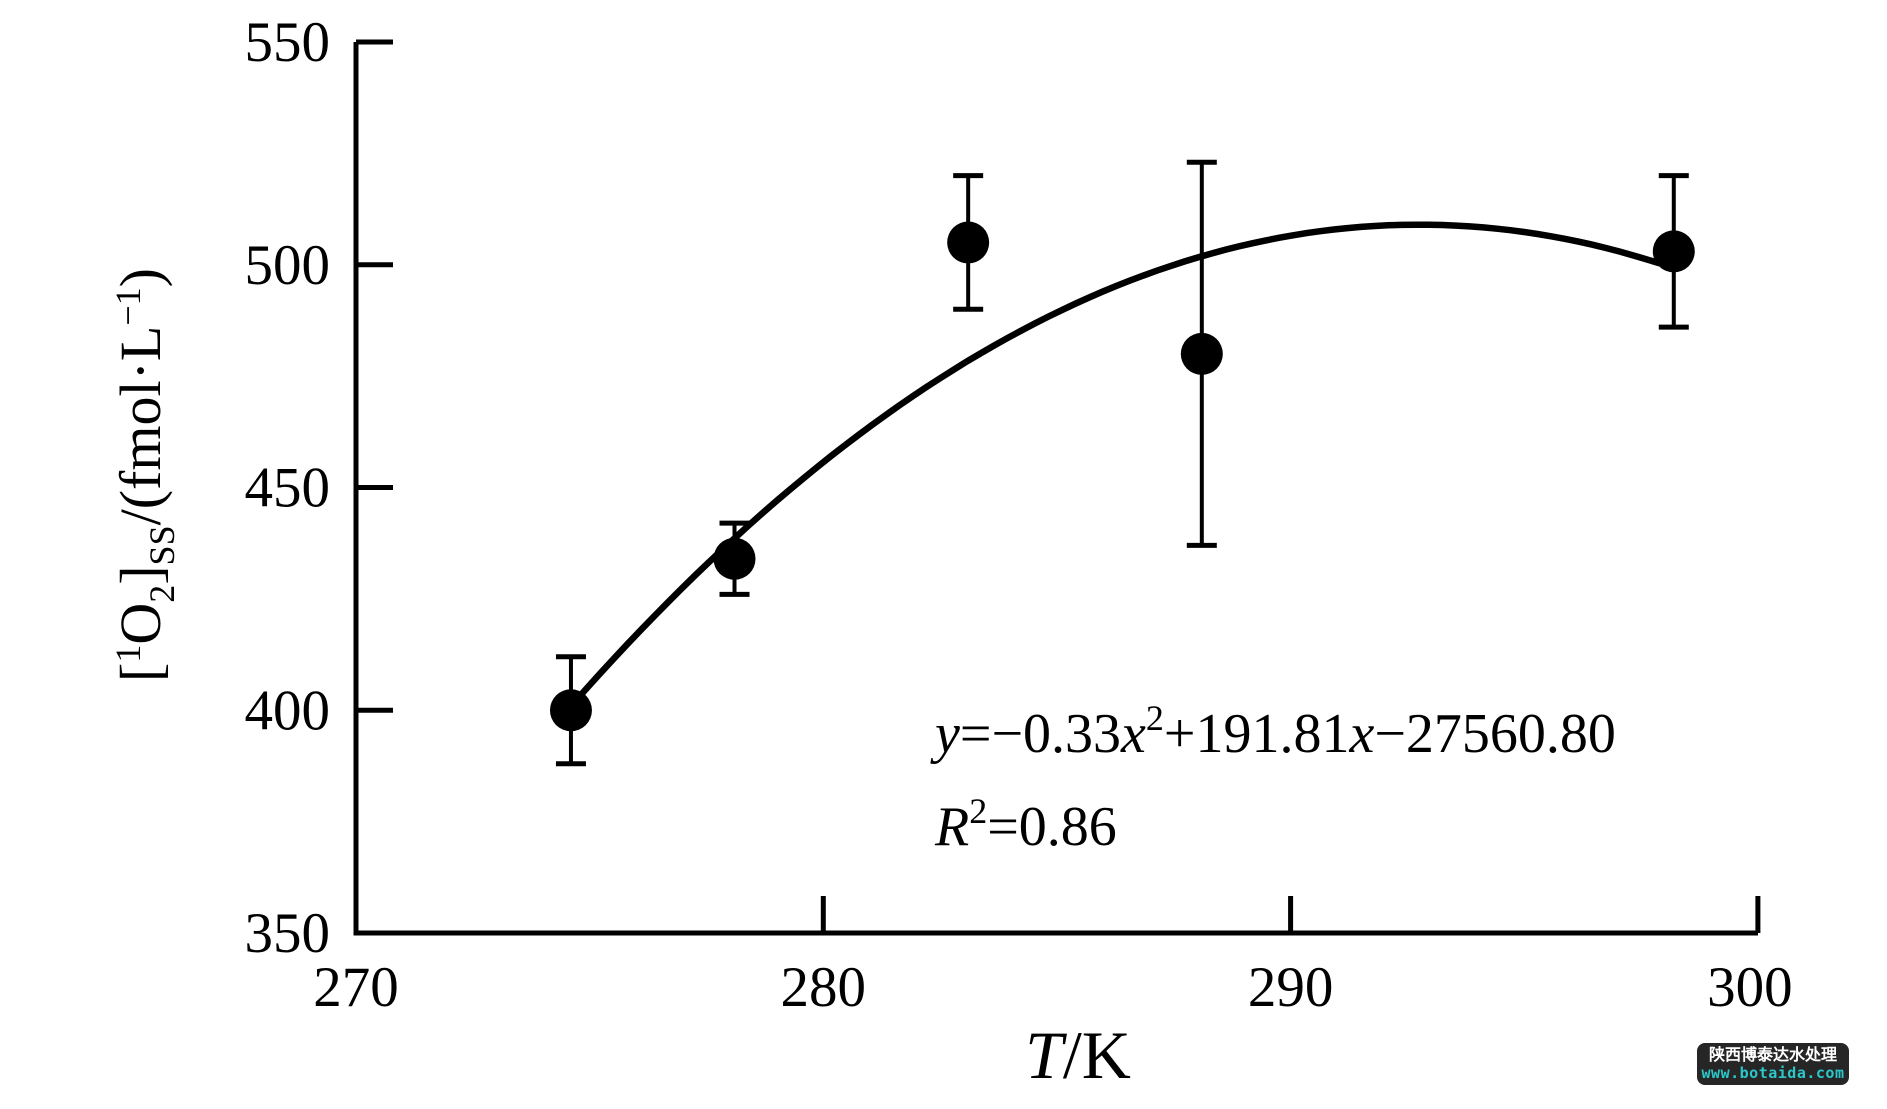 The width and height of the screenshot is (1887, 1109). Describe the element at coordinates (288, 42) in the screenshot. I see `y-tick-label: 550` at that location.